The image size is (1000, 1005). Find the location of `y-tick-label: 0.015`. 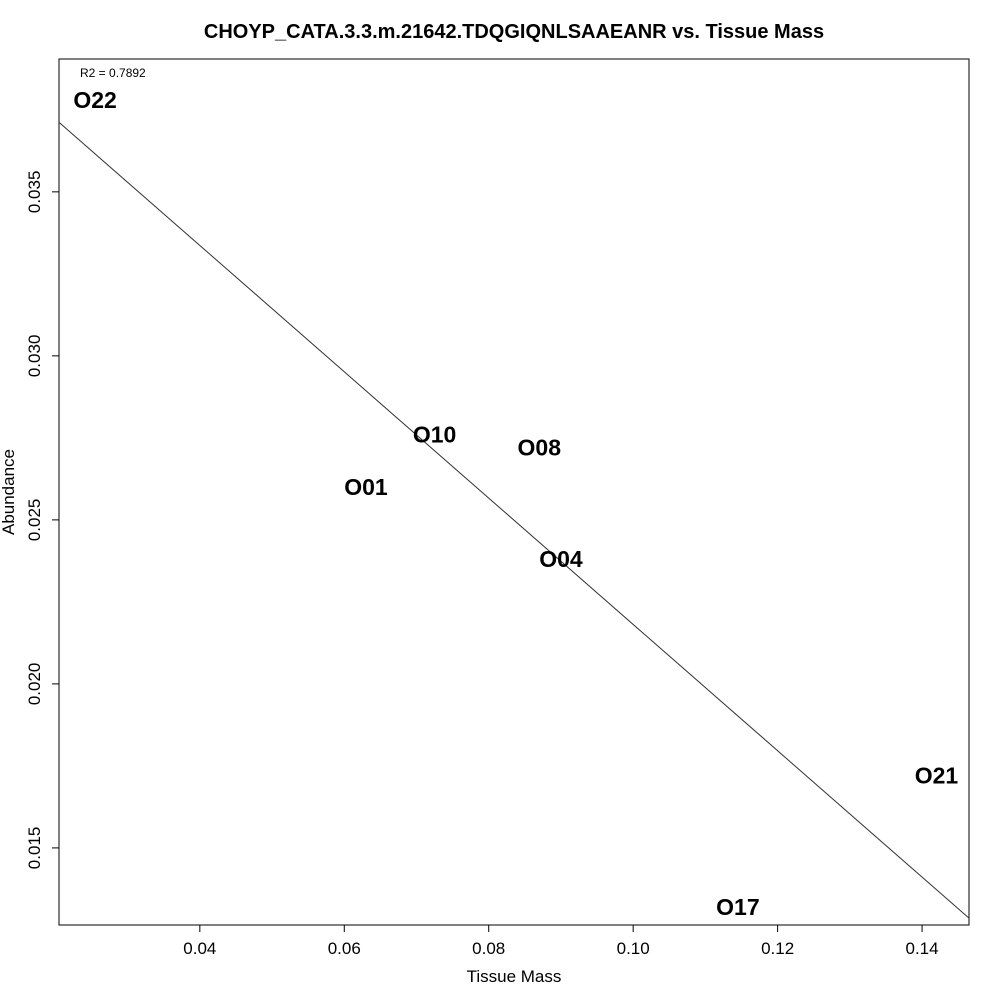

y-tick-label: 0.015 is located at coordinates (34, 848).